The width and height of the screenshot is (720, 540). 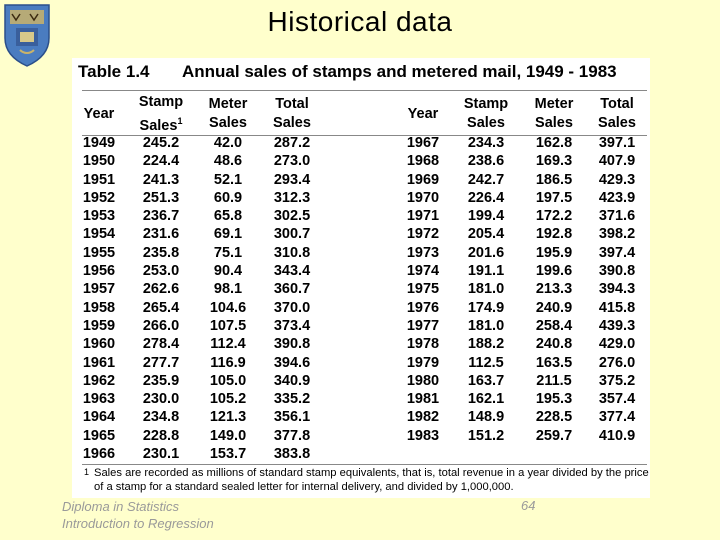 What do you see at coordinates (292, 197) in the screenshot?
I see `table-cell: 312.3` at bounding box center [292, 197].